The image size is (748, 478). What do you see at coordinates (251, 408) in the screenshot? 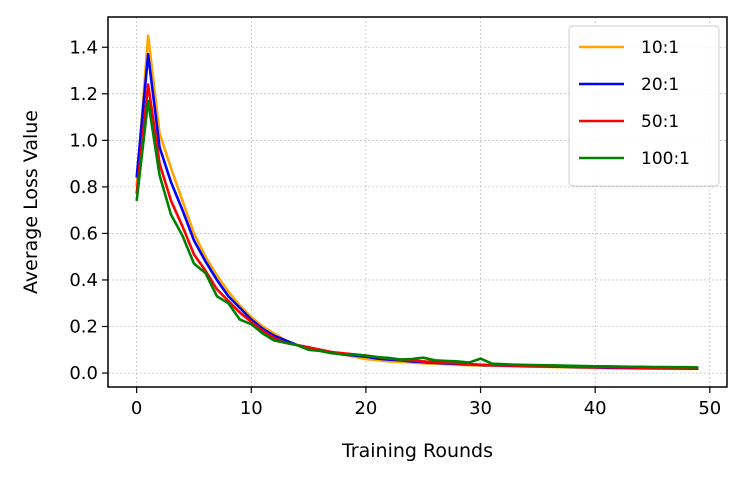
I see `x-tick-label: 10` at bounding box center [251, 408].